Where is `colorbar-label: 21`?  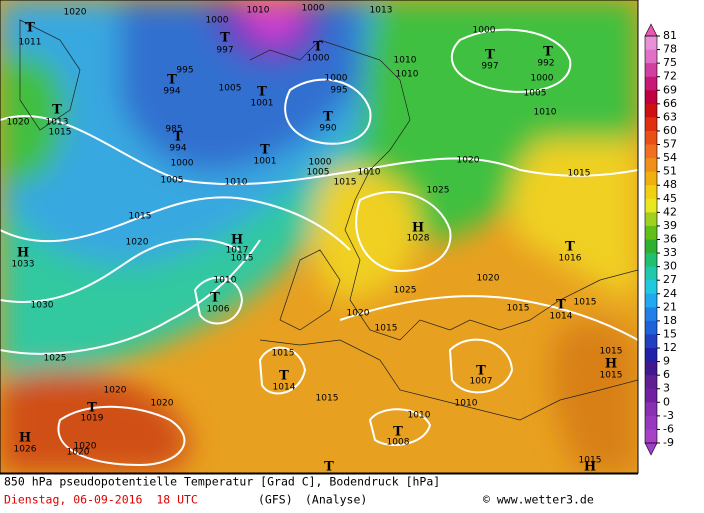 colorbar-label: 21 is located at coordinates (670, 306).